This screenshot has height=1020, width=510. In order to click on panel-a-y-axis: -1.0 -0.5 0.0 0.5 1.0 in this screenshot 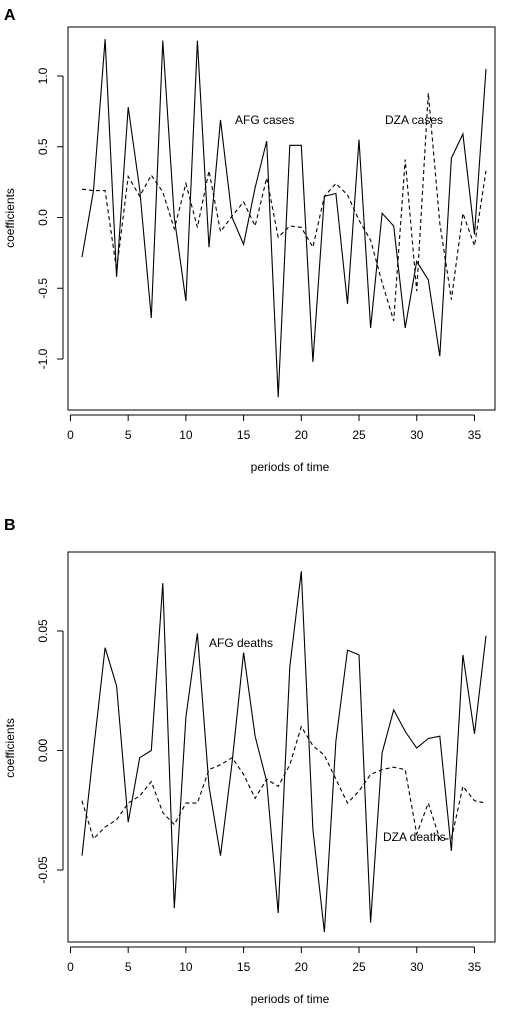, I will do `click(50, 218)`.